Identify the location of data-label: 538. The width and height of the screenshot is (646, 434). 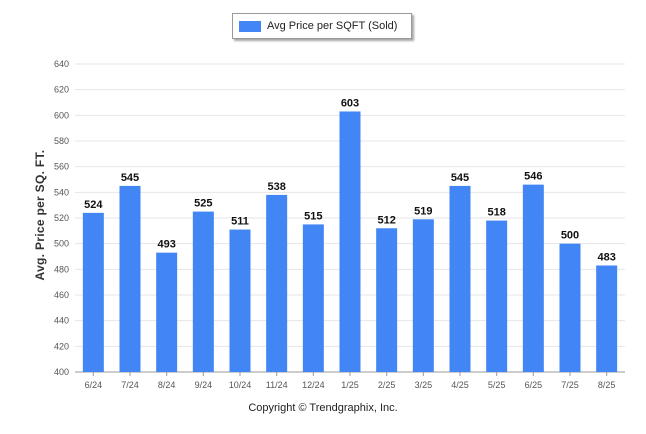
(276, 187).